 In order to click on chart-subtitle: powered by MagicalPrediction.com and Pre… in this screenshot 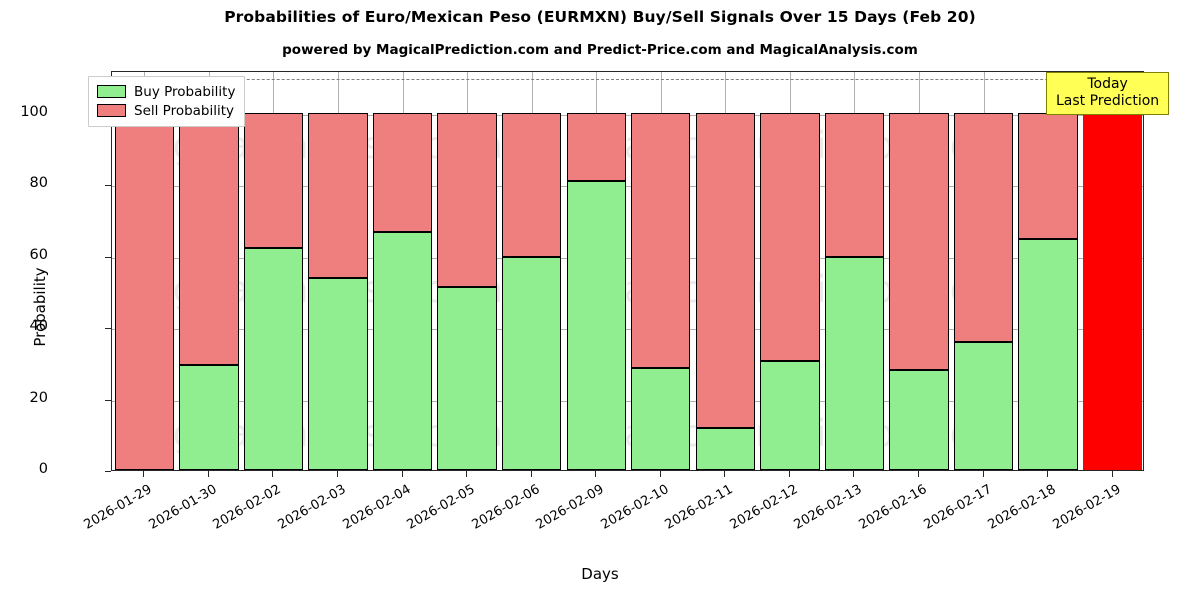, I will do `click(600, 50)`.